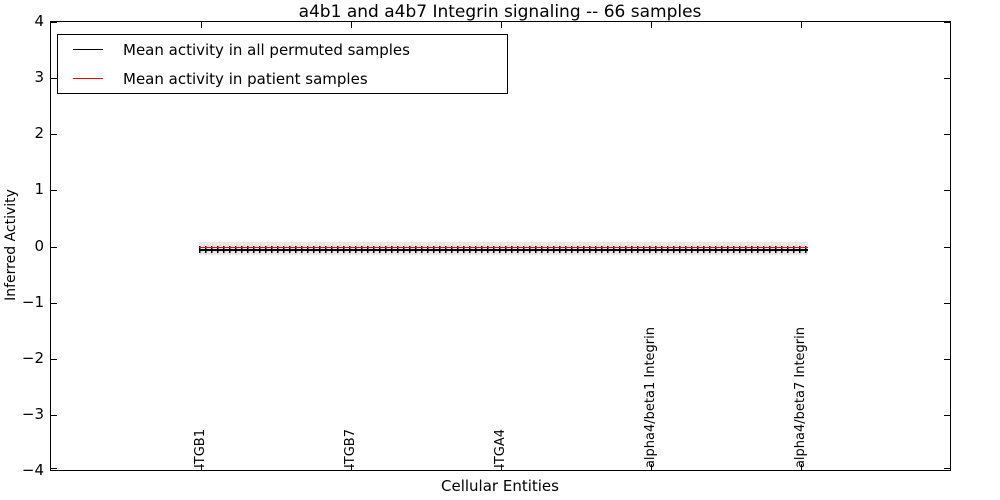 Image resolution: width=1000 pixels, height=500 pixels. I want to click on legend-label: Mean activity in all permuted samples, so click(266, 49).